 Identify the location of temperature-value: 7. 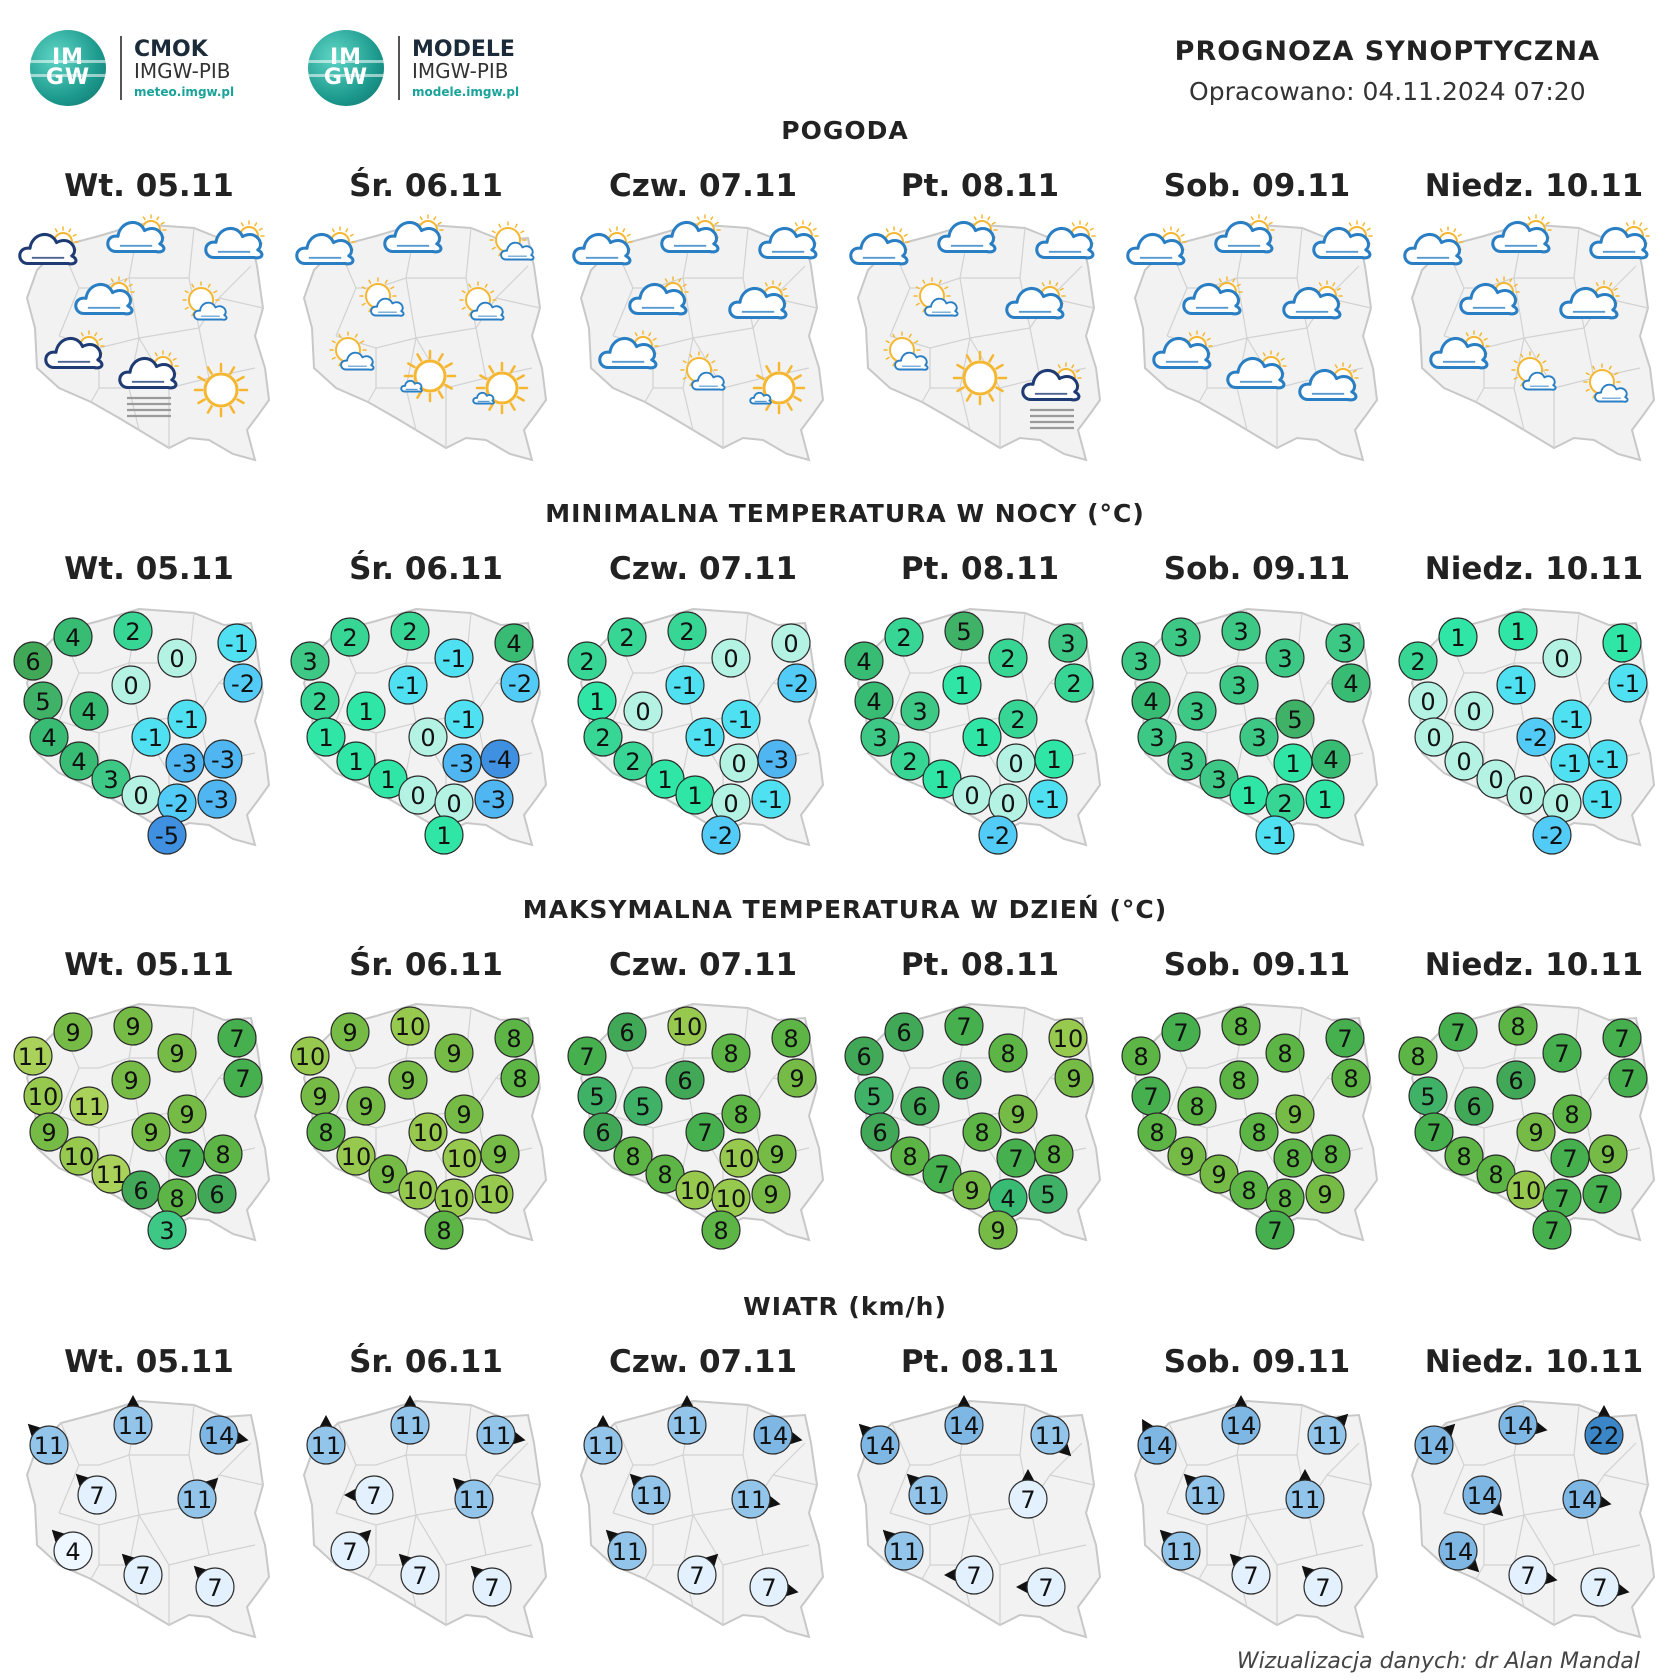
(1569, 1159).